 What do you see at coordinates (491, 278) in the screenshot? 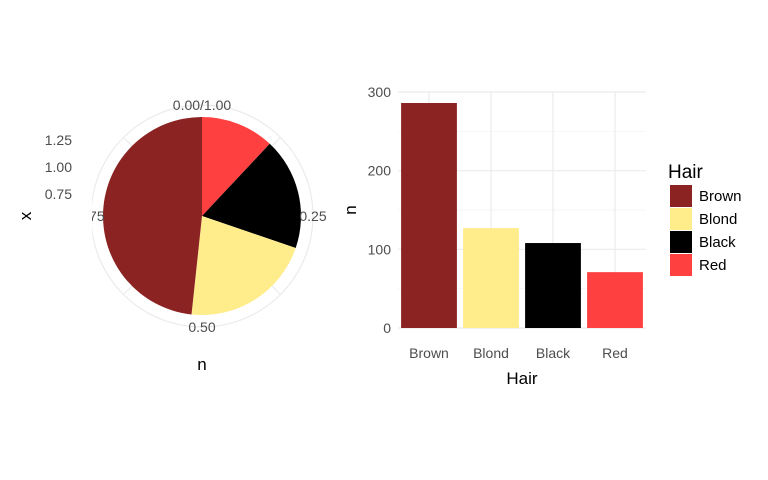
I see `bar-blond` at bounding box center [491, 278].